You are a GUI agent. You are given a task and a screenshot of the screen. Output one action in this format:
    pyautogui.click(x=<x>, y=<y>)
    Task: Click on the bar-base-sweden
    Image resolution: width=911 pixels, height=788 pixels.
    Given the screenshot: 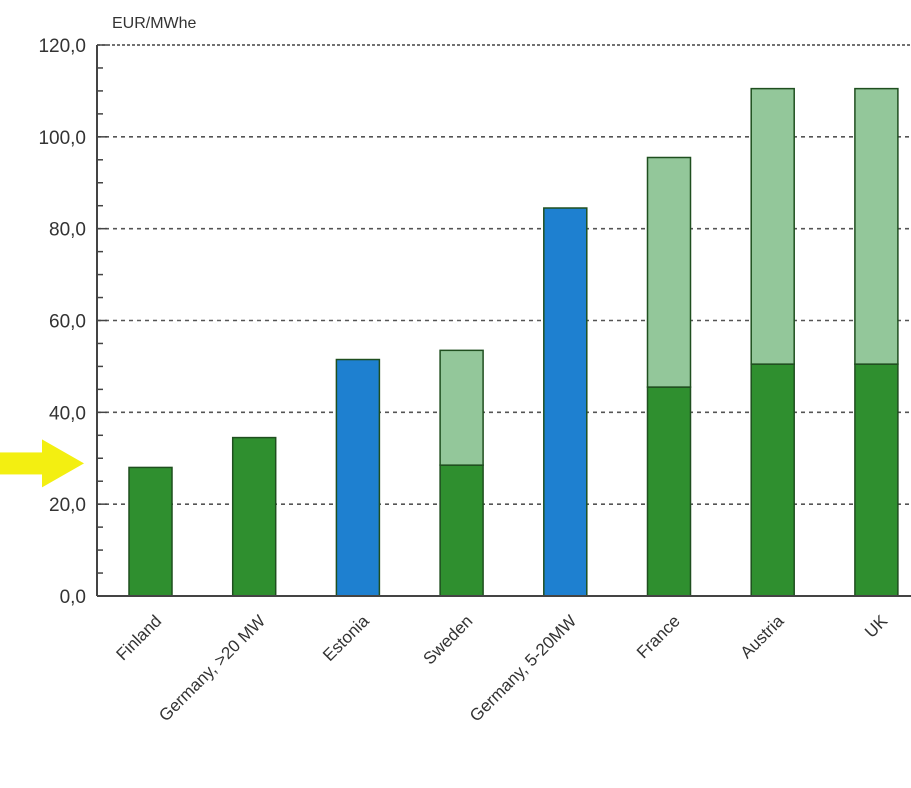 What is the action you would take?
    pyautogui.click(x=461, y=530)
    